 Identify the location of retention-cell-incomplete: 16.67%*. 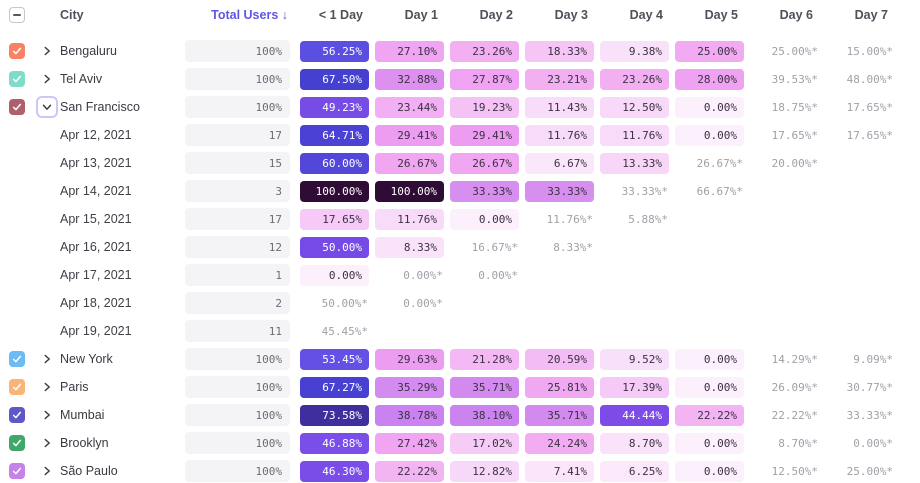
(494, 247).